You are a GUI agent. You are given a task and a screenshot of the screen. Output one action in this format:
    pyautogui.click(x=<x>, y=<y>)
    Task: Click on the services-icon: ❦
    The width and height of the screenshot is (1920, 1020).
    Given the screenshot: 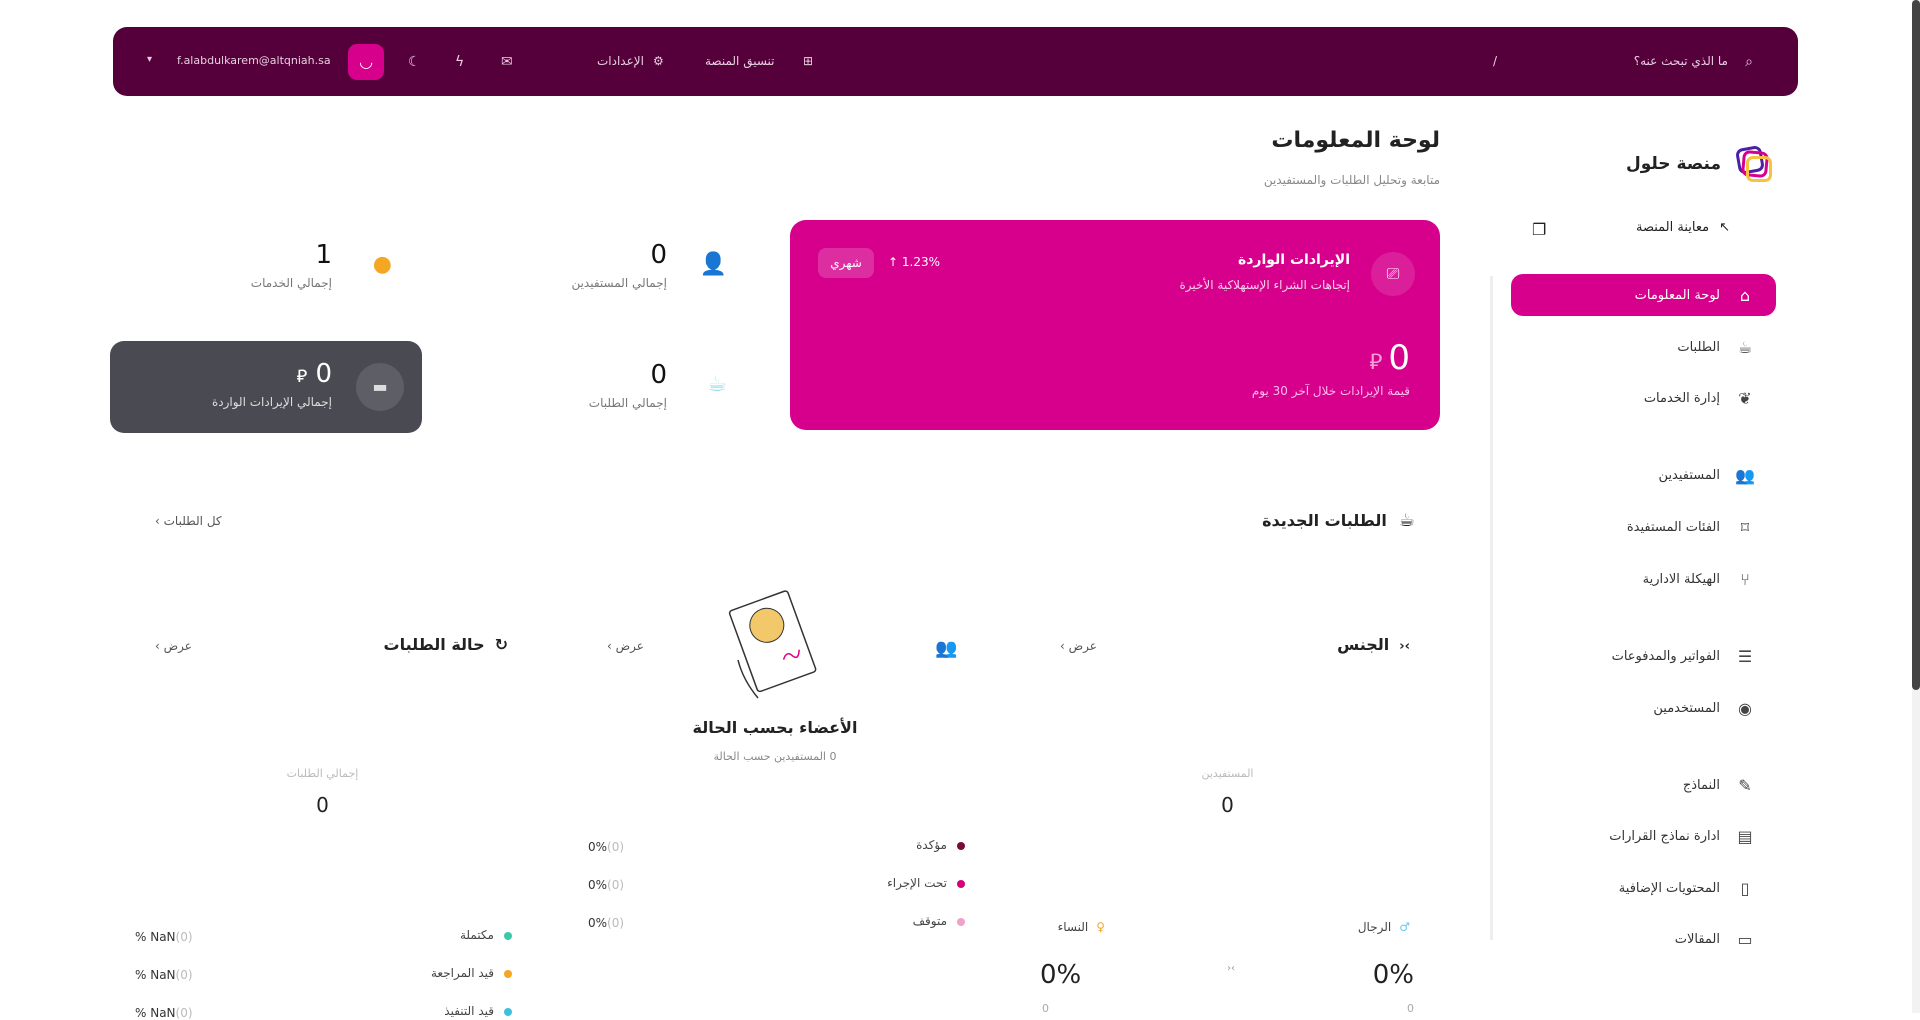 What is the action you would take?
    pyautogui.click(x=1745, y=398)
    